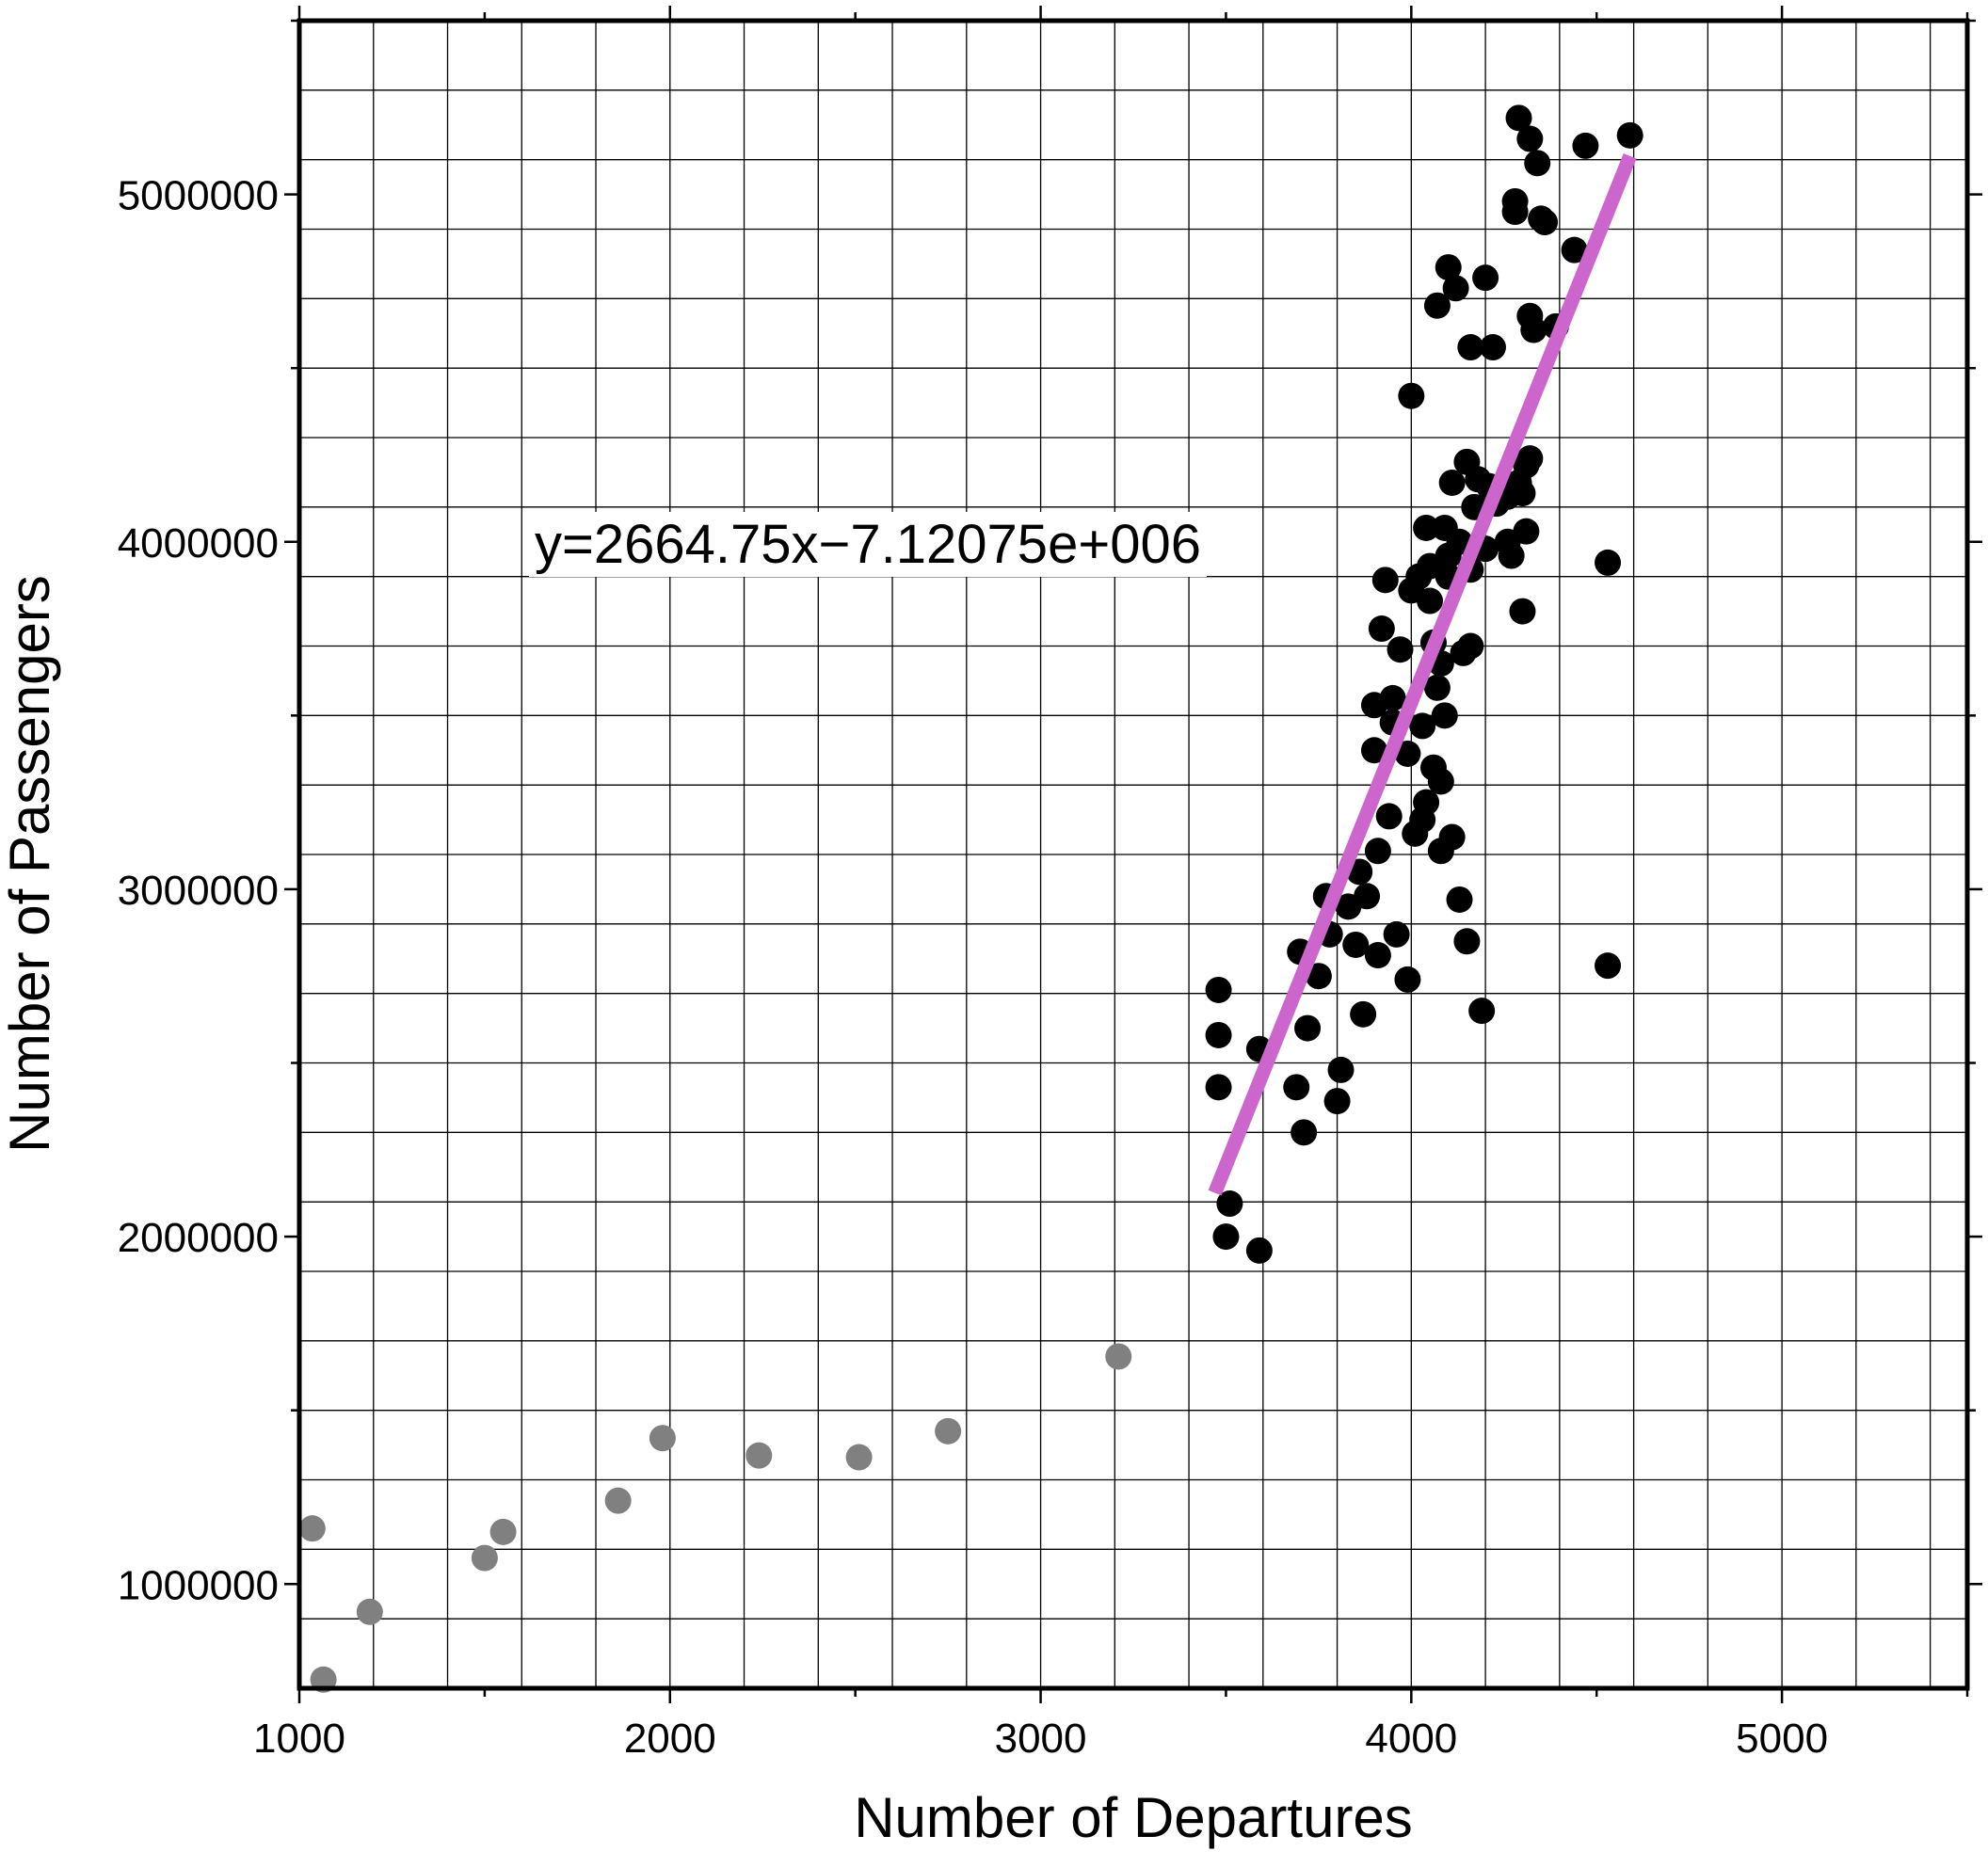  Describe the element at coordinates (299, 1739) in the screenshot. I see `x-tick-label: 1000` at that location.